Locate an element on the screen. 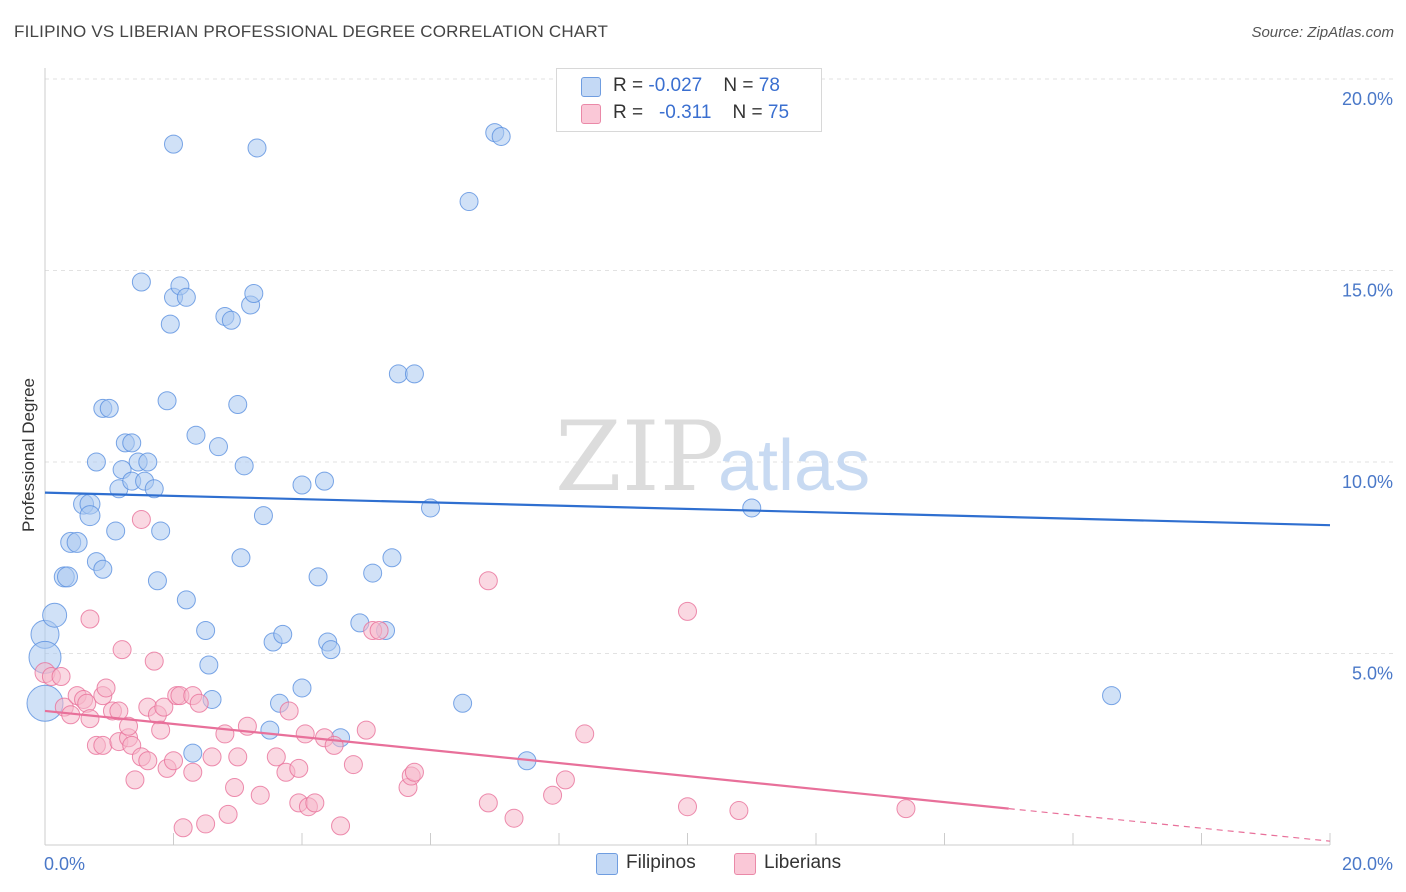  chart-source: Source: ZipAtlas.com is located at coordinates (1322, 32).